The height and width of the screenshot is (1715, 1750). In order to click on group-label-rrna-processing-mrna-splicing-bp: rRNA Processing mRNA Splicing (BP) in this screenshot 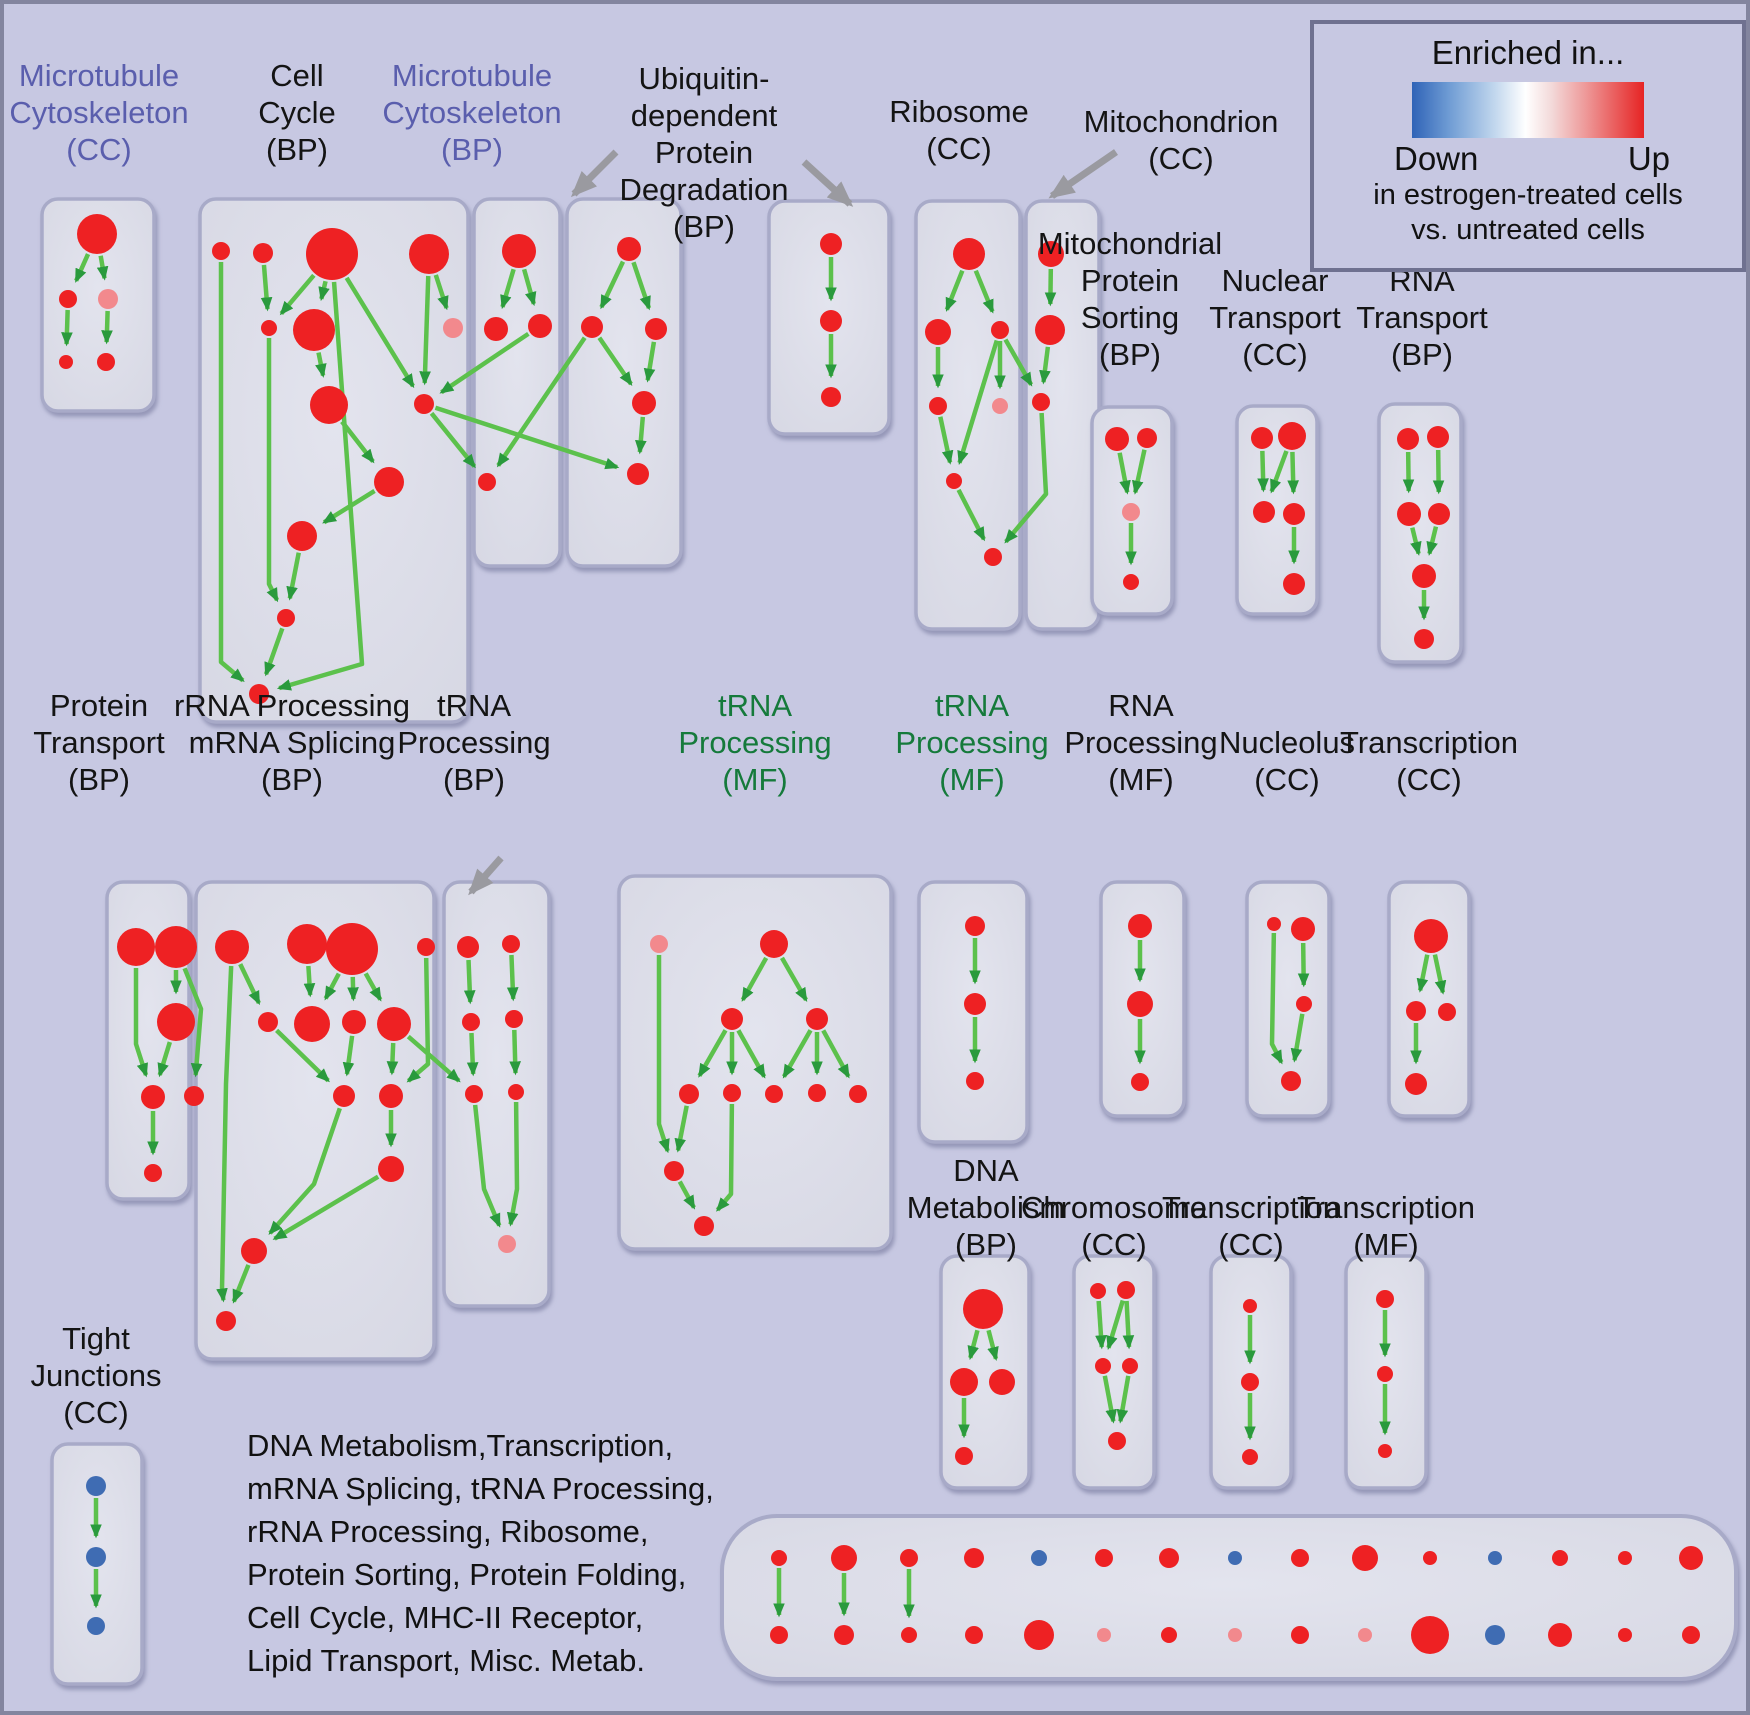, I will do `click(292, 742)`.